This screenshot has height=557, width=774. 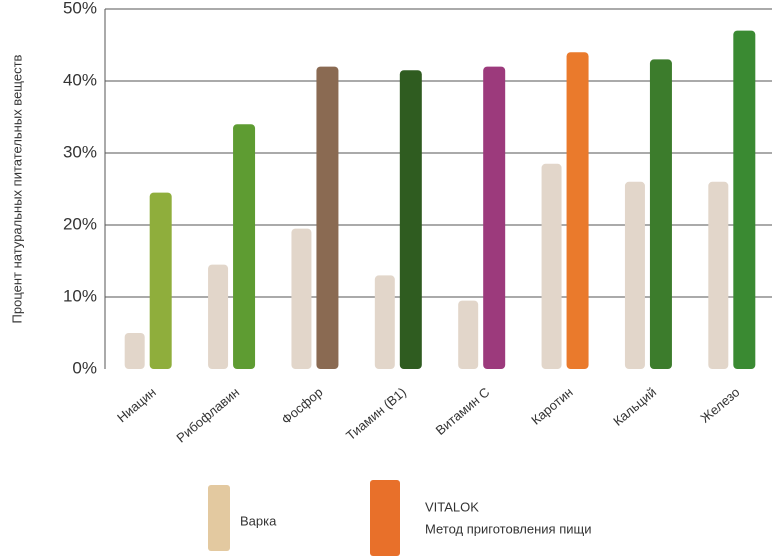 What do you see at coordinates (719, 404) in the screenshot?
I see `x-tick-label: Железо` at bounding box center [719, 404].